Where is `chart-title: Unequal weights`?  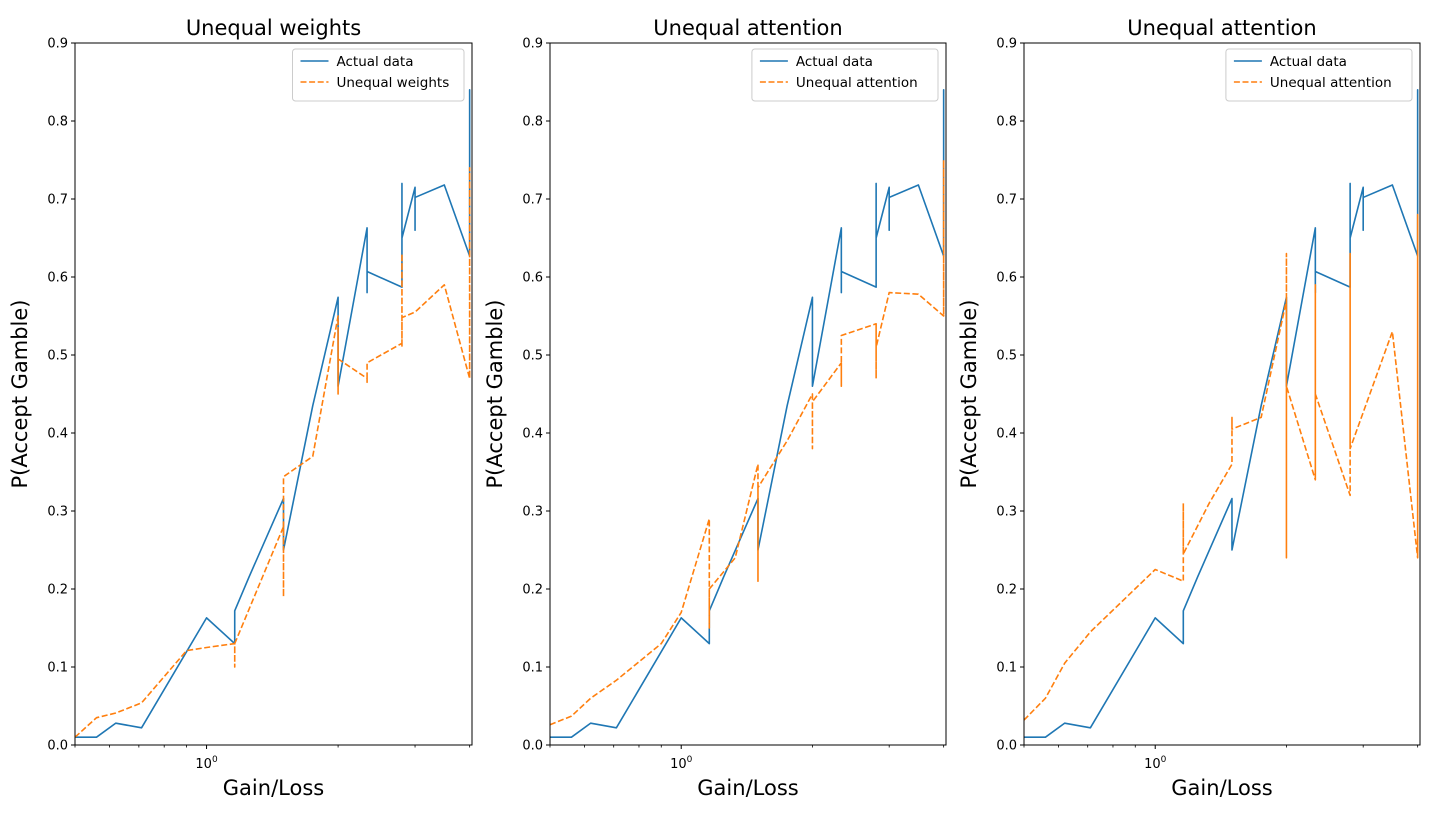 chart-title: Unequal weights is located at coordinates (273, 28).